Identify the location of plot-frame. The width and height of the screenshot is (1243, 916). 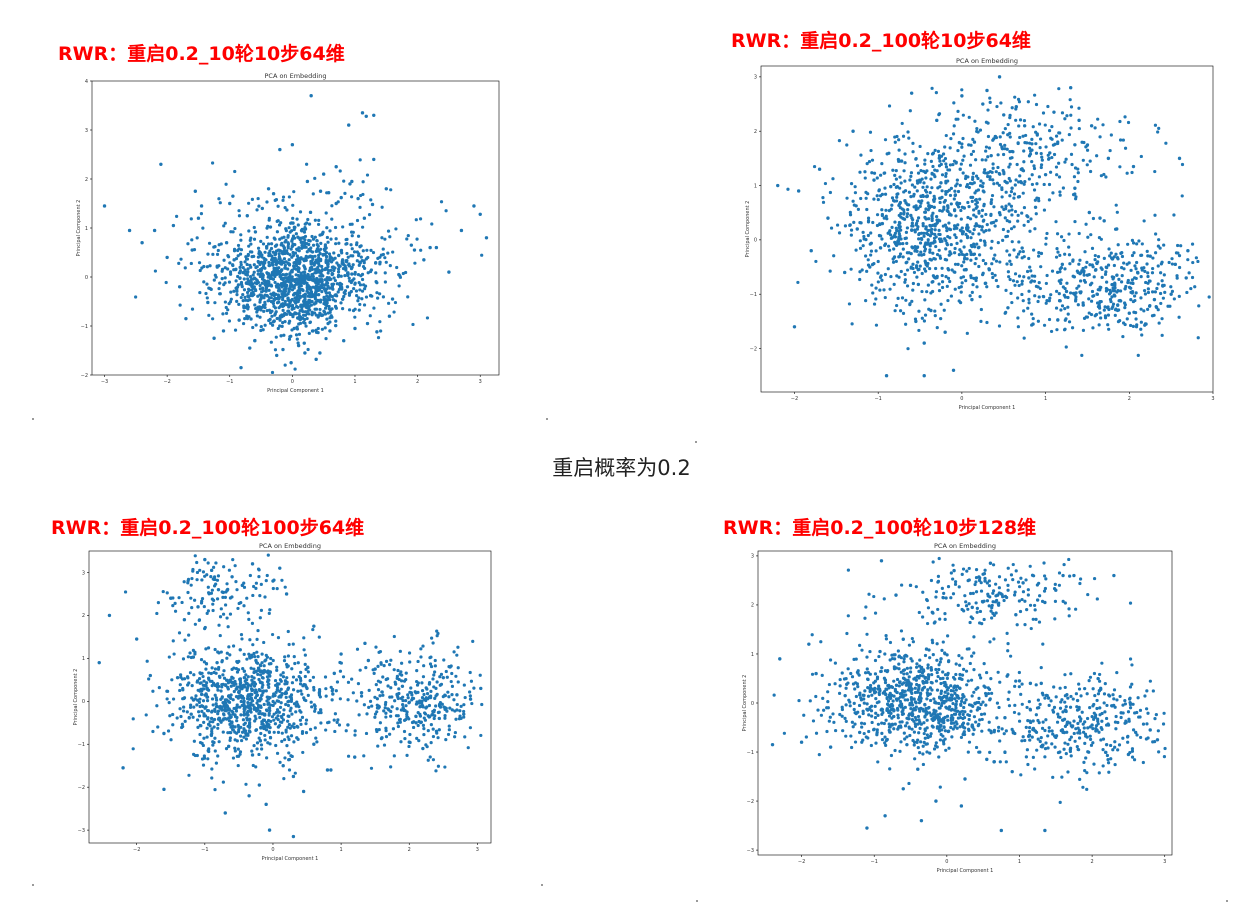
(290, 697).